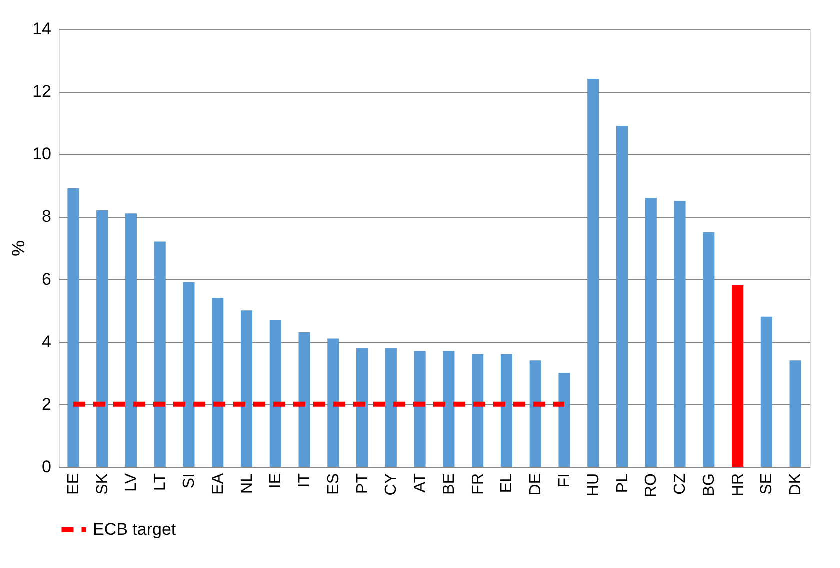  What do you see at coordinates (333, 484) in the screenshot?
I see `x-tick-label: ES` at bounding box center [333, 484].